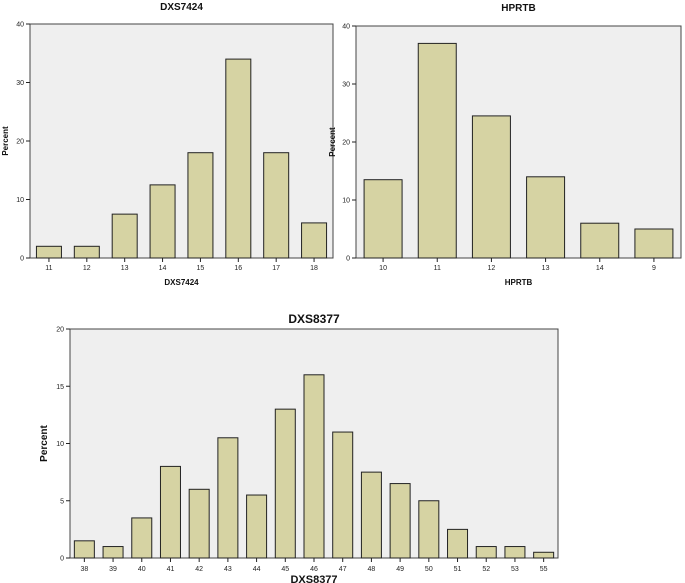 This screenshot has height=583, width=685. What do you see at coordinates (654, 268) in the screenshot?
I see `x-tick-label: 9` at bounding box center [654, 268].